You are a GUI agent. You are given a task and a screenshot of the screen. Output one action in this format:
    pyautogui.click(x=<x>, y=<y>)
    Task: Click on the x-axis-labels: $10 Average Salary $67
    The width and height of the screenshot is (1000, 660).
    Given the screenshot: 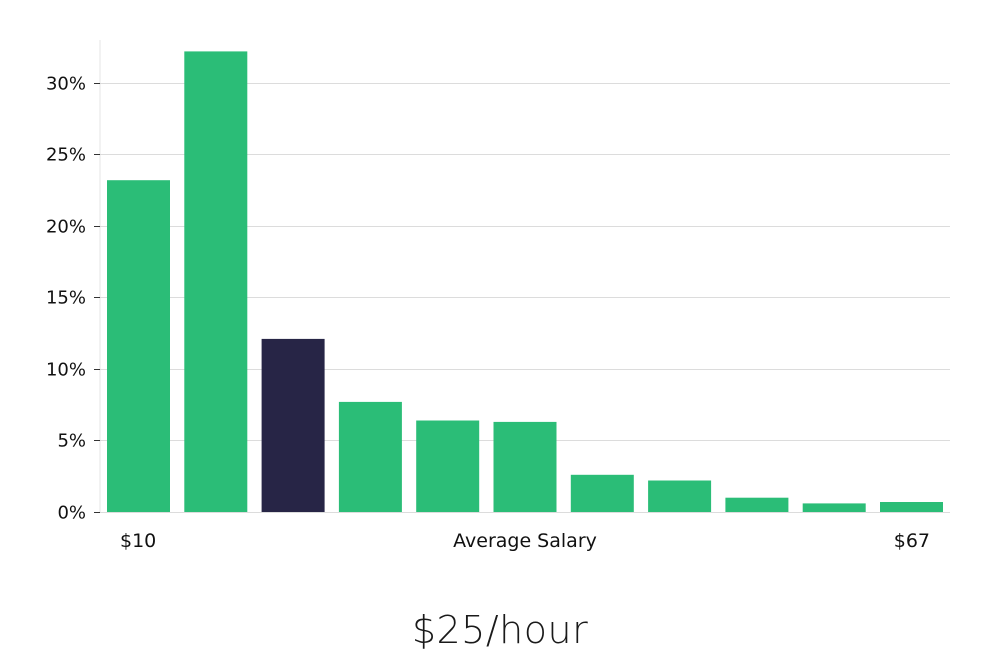 What is the action you would take?
    pyautogui.click(x=525, y=541)
    